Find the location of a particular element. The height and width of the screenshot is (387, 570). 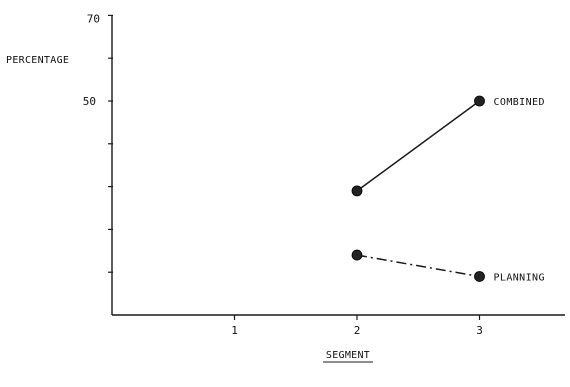

x-tick-label: 1 is located at coordinates (234, 330).